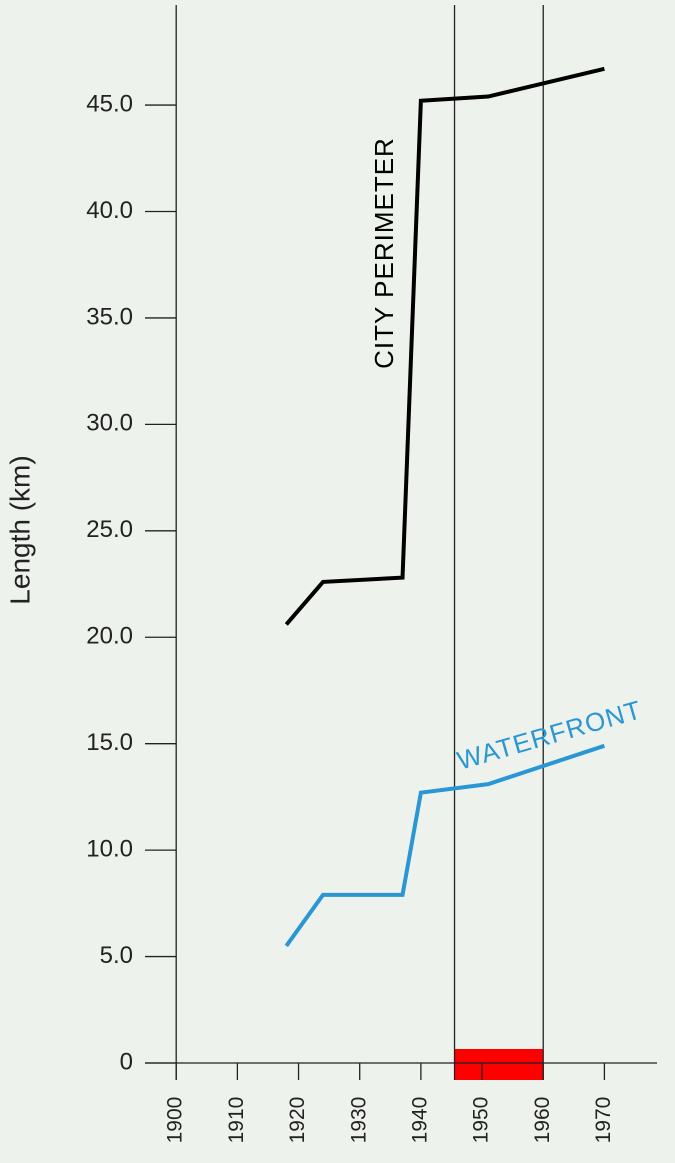 The width and height of the screenshot is (675, 1163). I want to click on x-tick-label: 1930, so click(358, 1120).